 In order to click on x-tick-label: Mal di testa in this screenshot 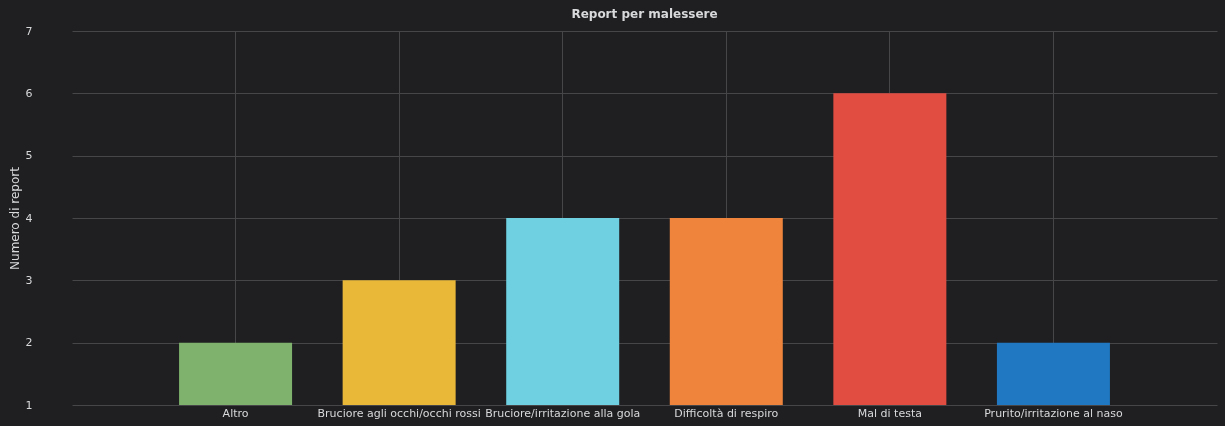, I will do `click(889, 413)`.